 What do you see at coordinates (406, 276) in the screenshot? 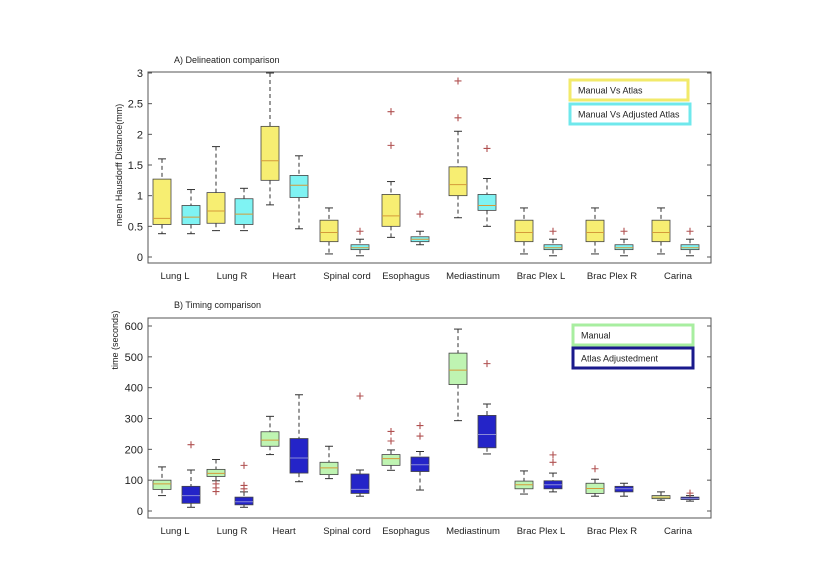
I see `x-tick-label: Esophagus` at bounding box center [406, 276].